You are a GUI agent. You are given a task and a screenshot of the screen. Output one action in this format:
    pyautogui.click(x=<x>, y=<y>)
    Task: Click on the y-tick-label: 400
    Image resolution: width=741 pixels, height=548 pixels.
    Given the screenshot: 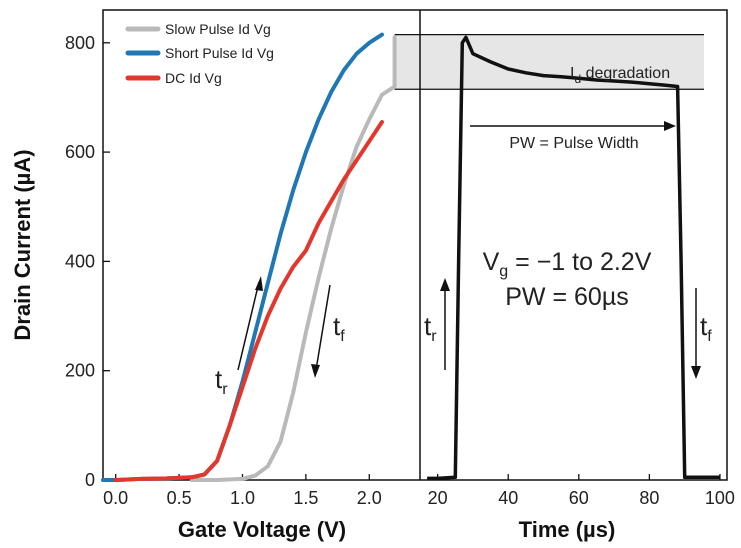 What is the action you would take?
    pyautogui.click(x=80, y=261)
    